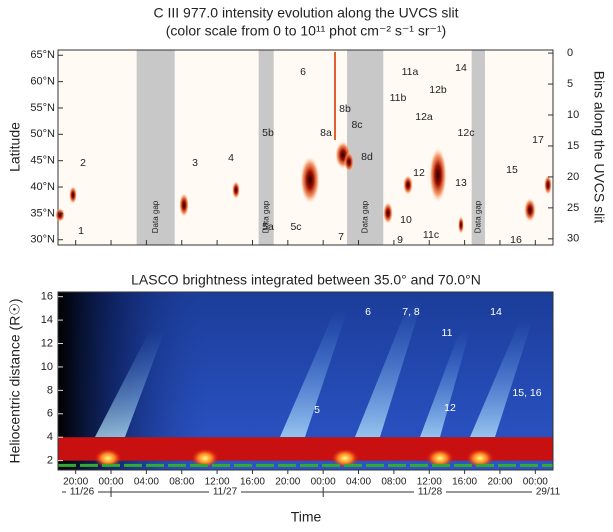 The image size is (613, 532). I want to click on annotation: 13, so click(461, 183).